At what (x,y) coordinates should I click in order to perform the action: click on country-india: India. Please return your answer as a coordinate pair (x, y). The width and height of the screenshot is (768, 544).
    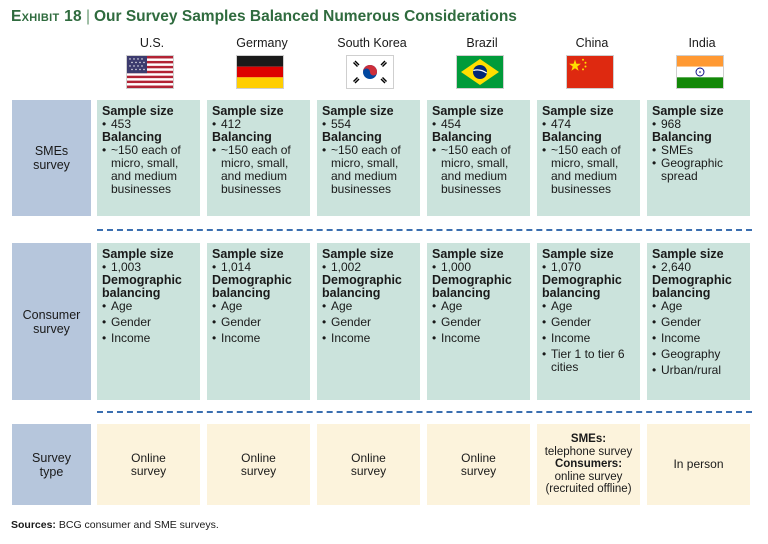
    Looking at the image, I should click on (702, 43).